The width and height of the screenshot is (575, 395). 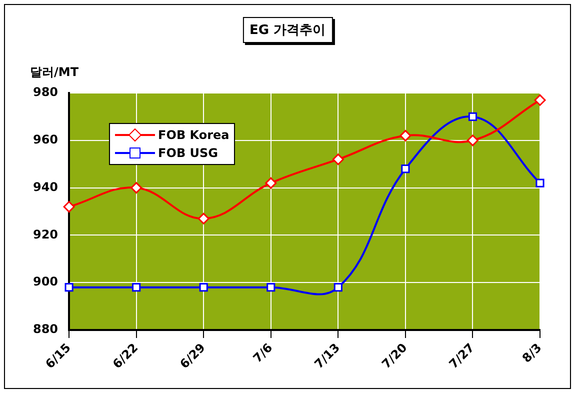 I want to click on legend-label: FOB Korea, so click(x=194, y=135).